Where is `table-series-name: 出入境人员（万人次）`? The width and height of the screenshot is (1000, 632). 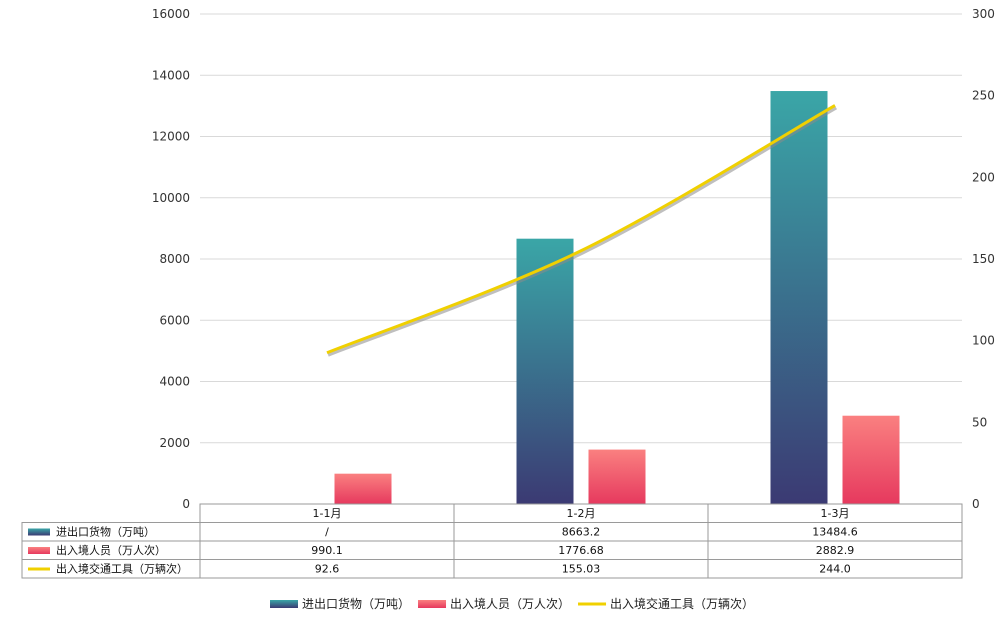 table-series-name: 出入境人员（万人次） is located at coordinates (111, 550).